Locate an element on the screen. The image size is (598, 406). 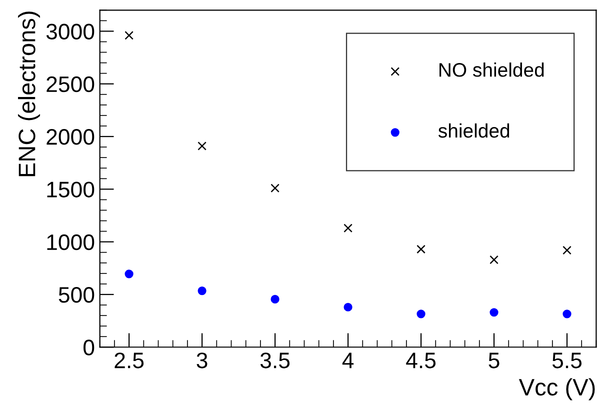
legend-label: NO shielded is located at coordinates (492, 69).